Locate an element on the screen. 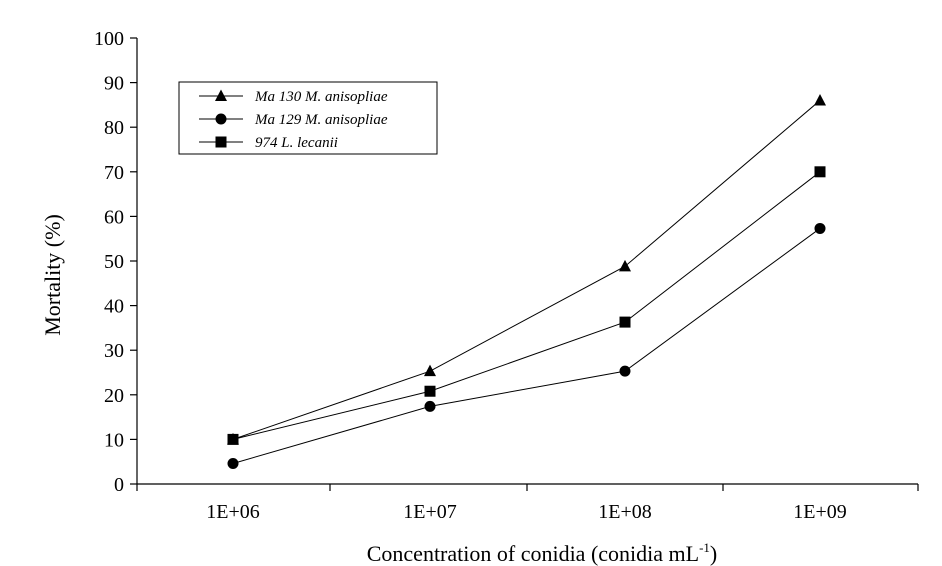 Image resolution: width=942 pixels, height=566 pixels. y-tick-label: 40 is located at coordinates (114, 307).